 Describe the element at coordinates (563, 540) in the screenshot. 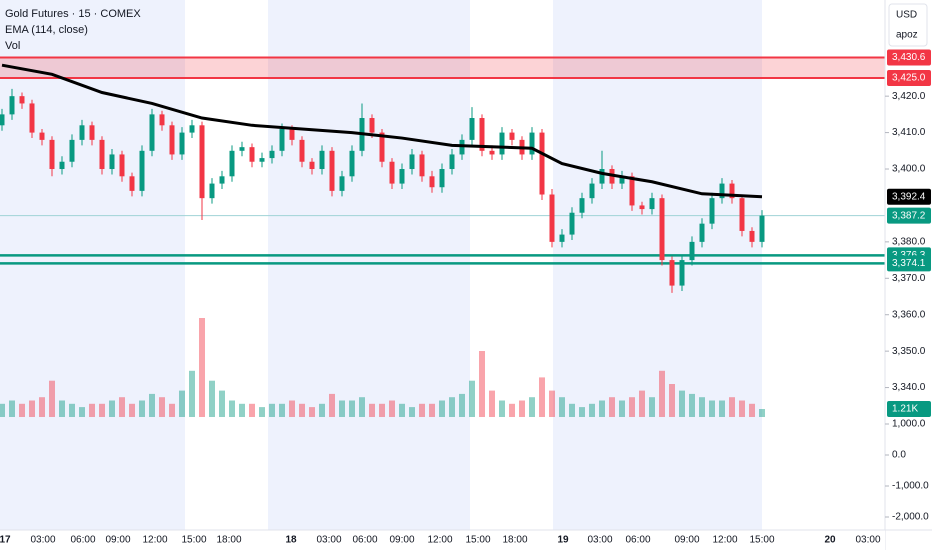

I see `x-tick-label: 19` at that location.